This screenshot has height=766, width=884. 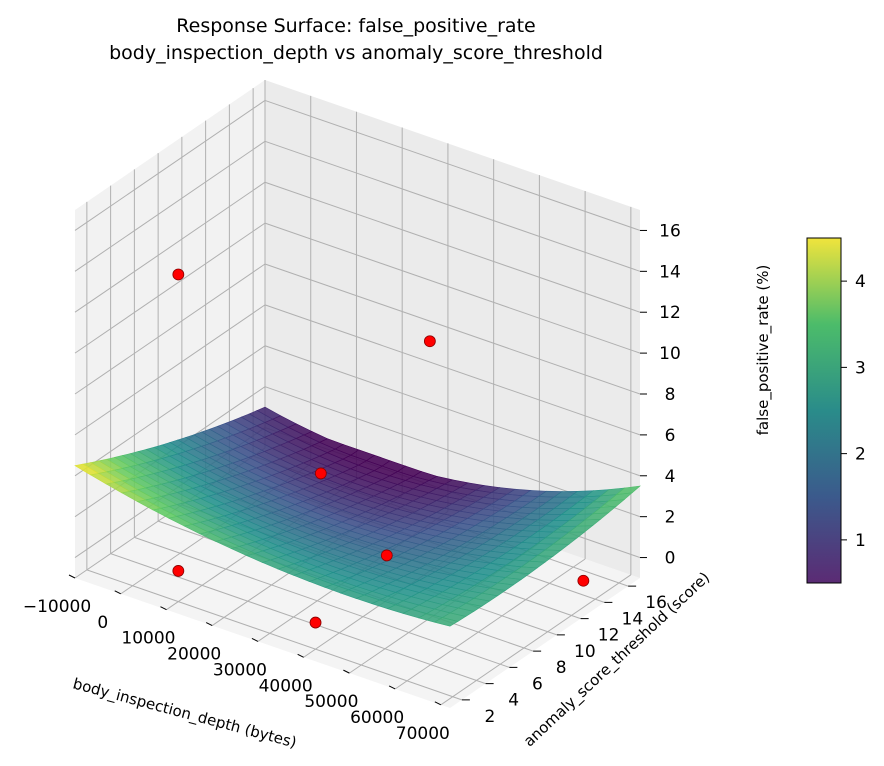 What do you see at coordinates (286, 686) in the screenshot?
I see `x-tick-label: 40000` at bounding box center [286, 686].